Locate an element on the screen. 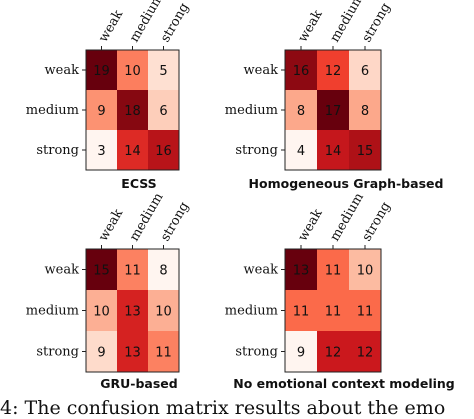 The width and height of the screenshot is (474, 419). cell-value-label: 19 is located at coordinates (101, 71).